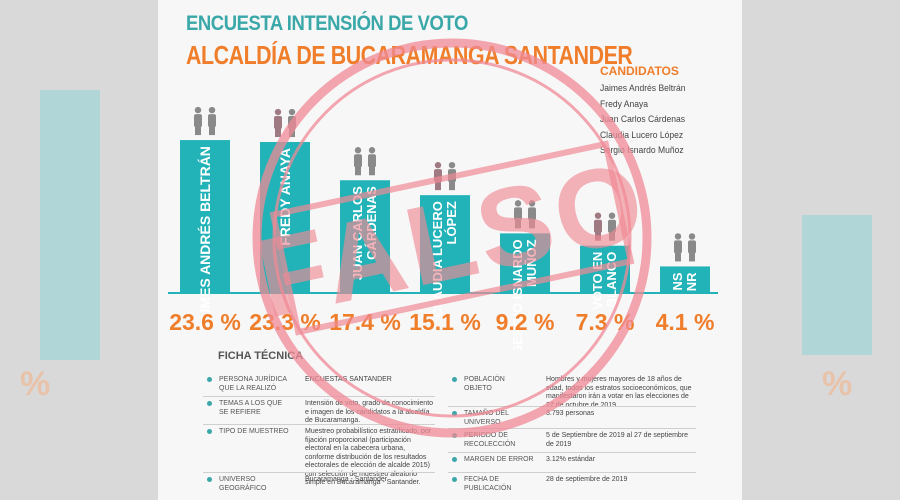  I want to click on ficha-heading: FICHA TÉCNICA, so click(261, 356).